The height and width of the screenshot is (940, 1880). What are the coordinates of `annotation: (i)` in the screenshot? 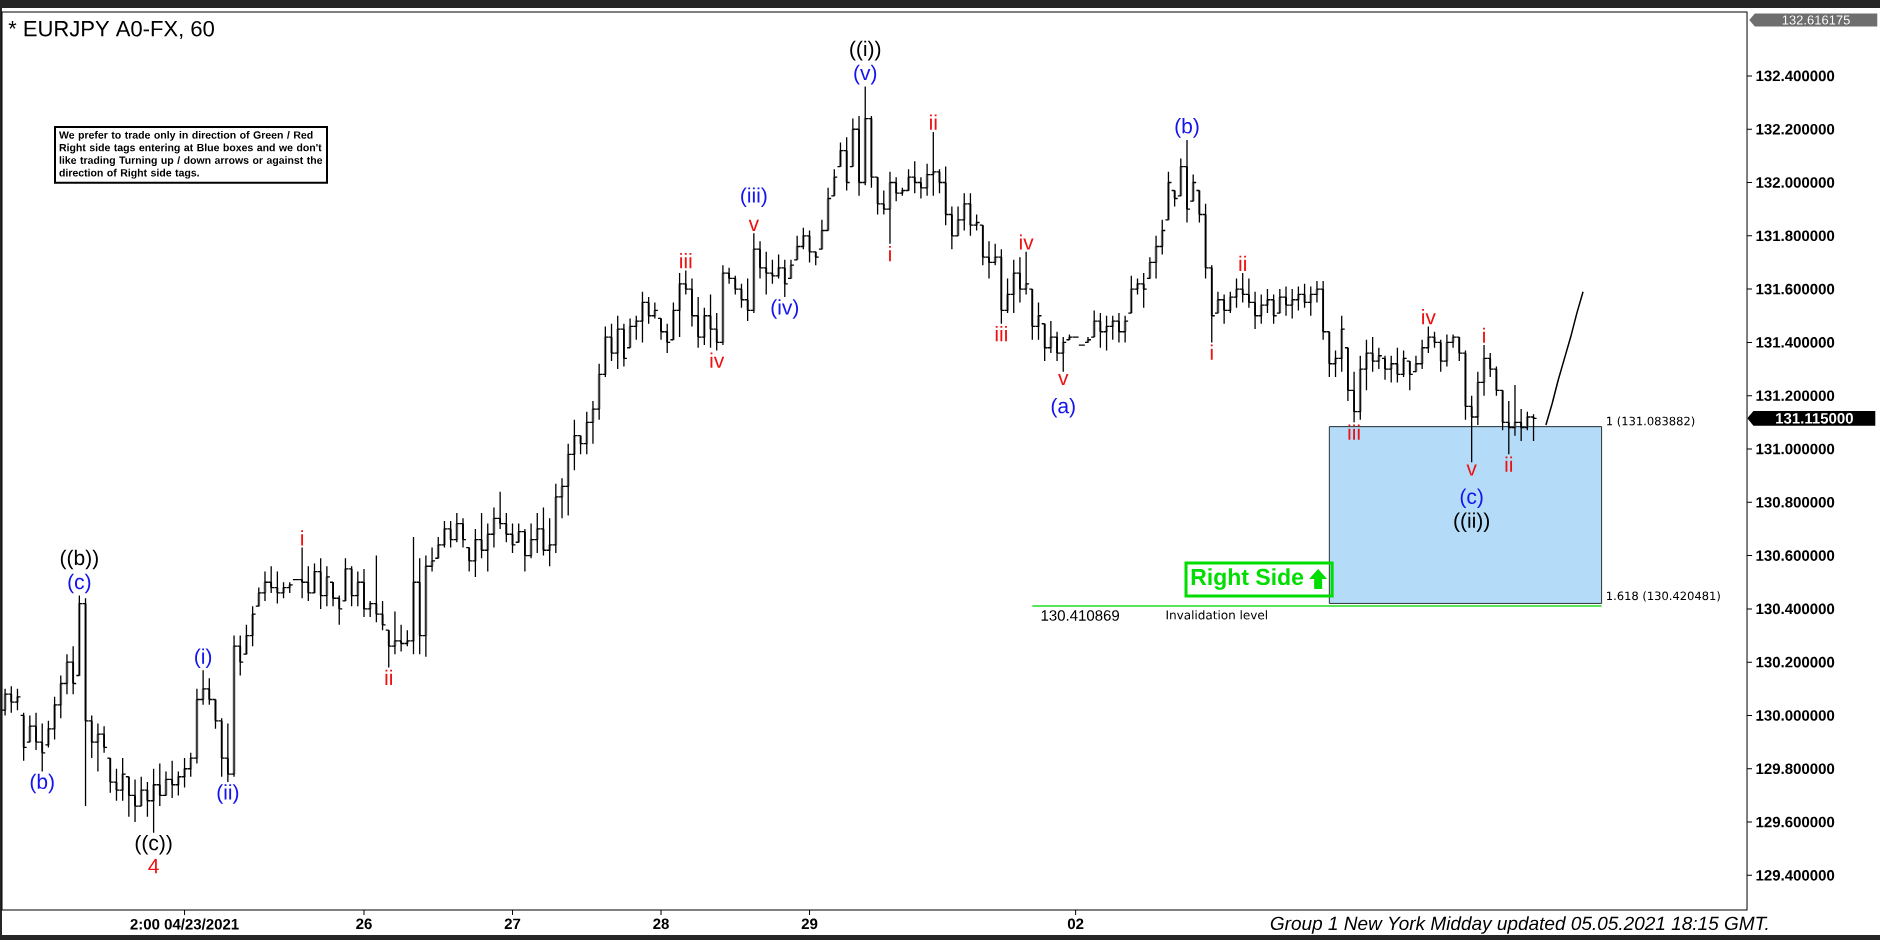 It's located at (203, 658).